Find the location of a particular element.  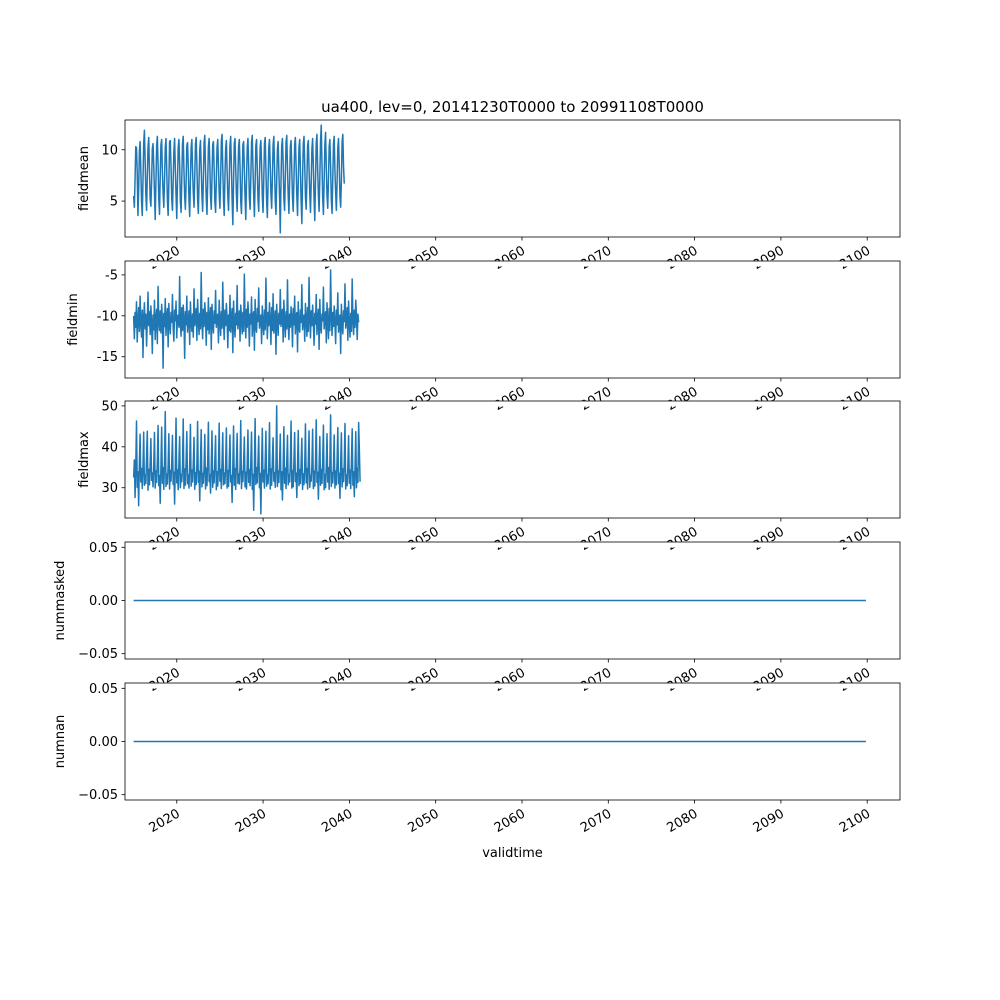

fieldmean-axes-frame is located at coordinates (512, 178).